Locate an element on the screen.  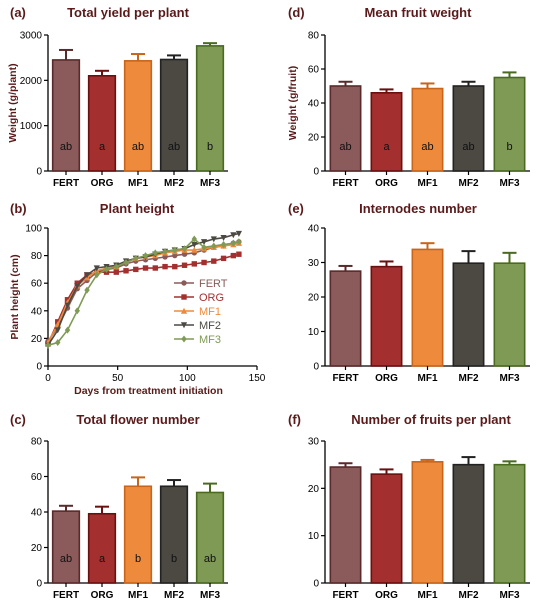
legend-label: MF1 is located at coordinates (210, 312).